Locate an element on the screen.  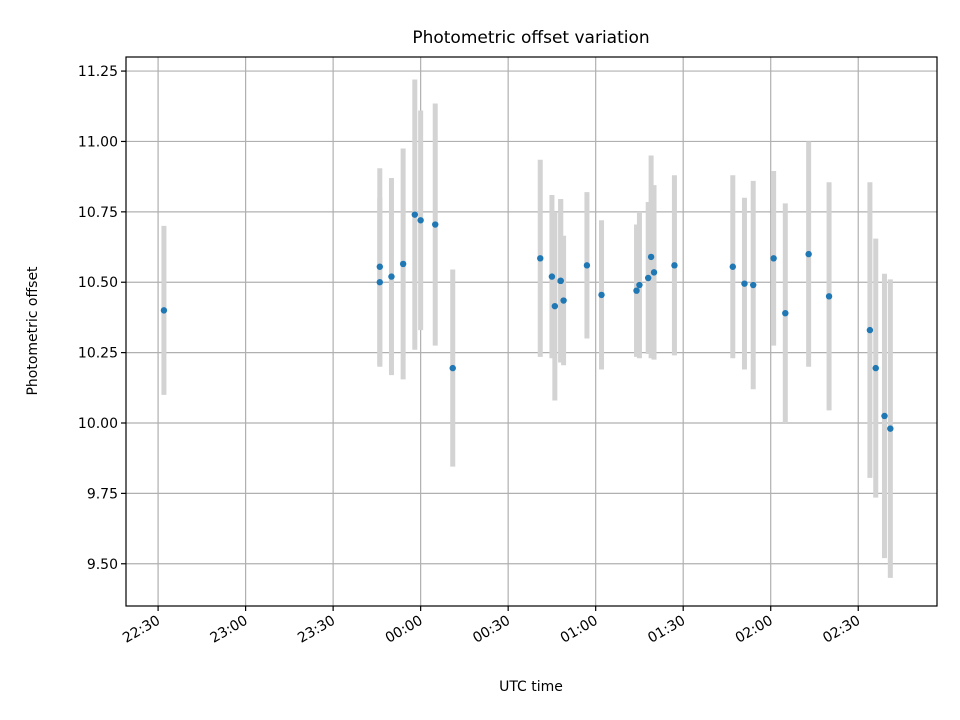
x-tick-label: 02:00 is located at coordinates (754, 630).